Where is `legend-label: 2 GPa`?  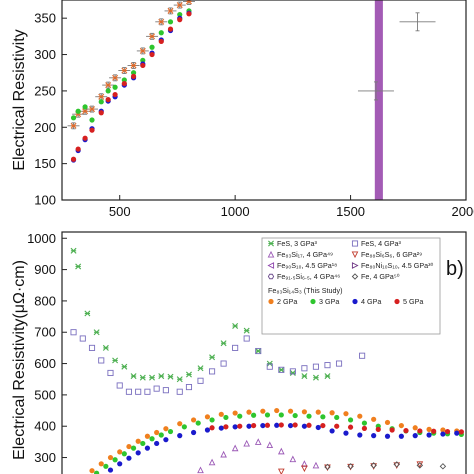 legend-label: 2 GPa is located at coordinates (287, 301).